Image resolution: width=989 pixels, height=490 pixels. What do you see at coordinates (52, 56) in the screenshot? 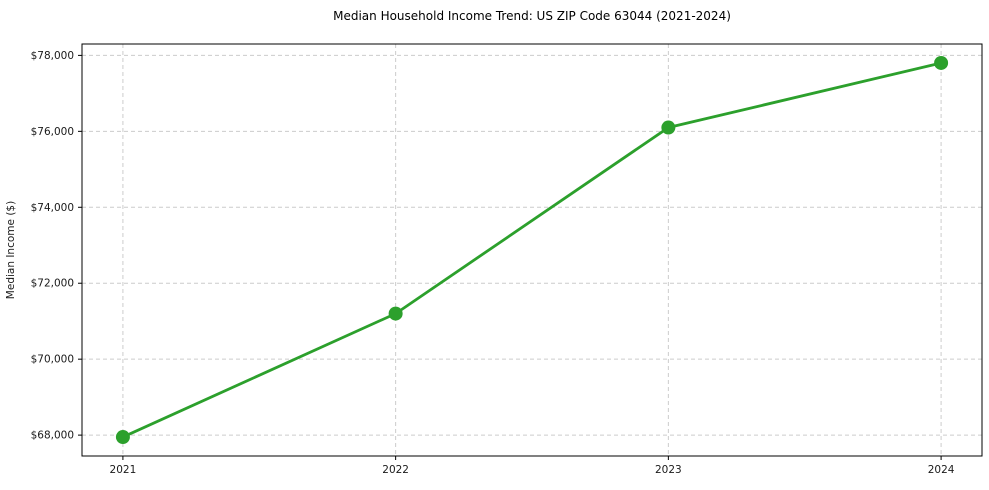
I see `y-tick-label: $78,000` at bounding box center [52, 56].